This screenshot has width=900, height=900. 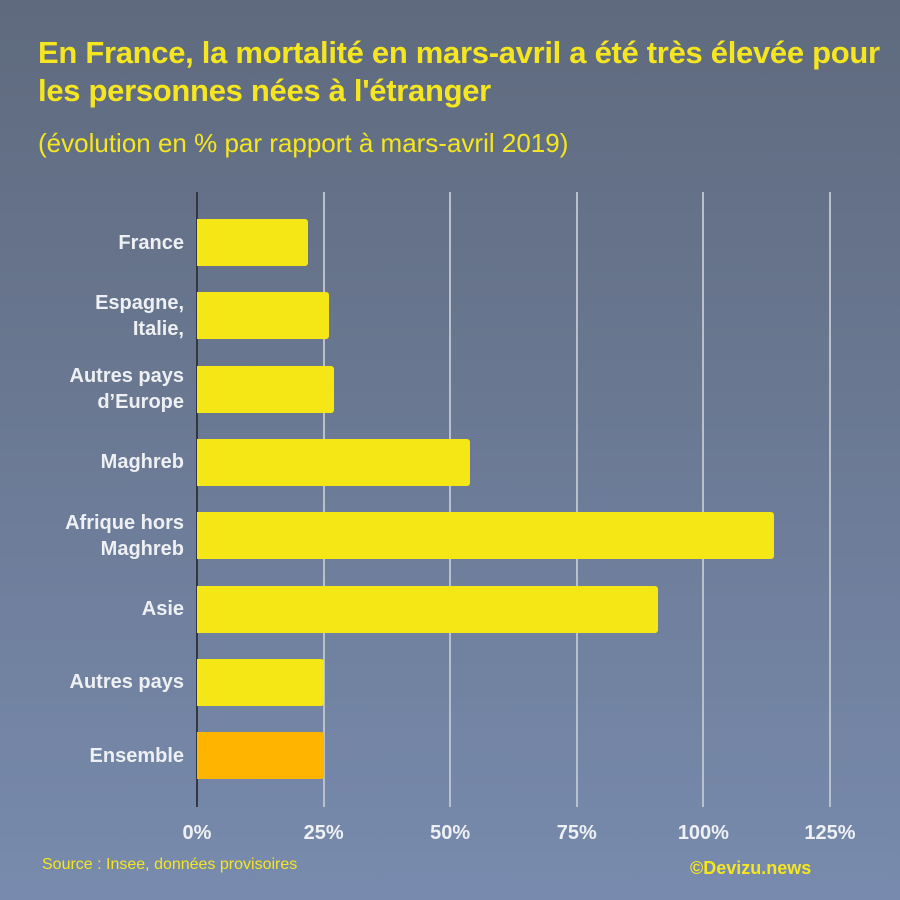 I want to click on category-label: Autres pays, so click(x=127, y=682).